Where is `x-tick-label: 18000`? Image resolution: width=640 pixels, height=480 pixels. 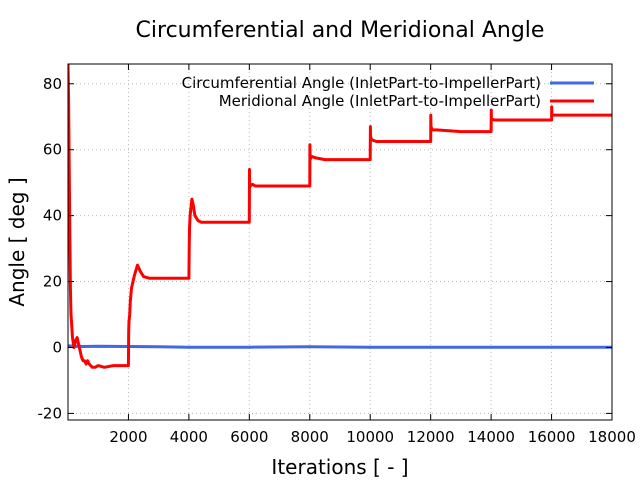 x-tick-label: 18000 is located at coordinates (612, 437).